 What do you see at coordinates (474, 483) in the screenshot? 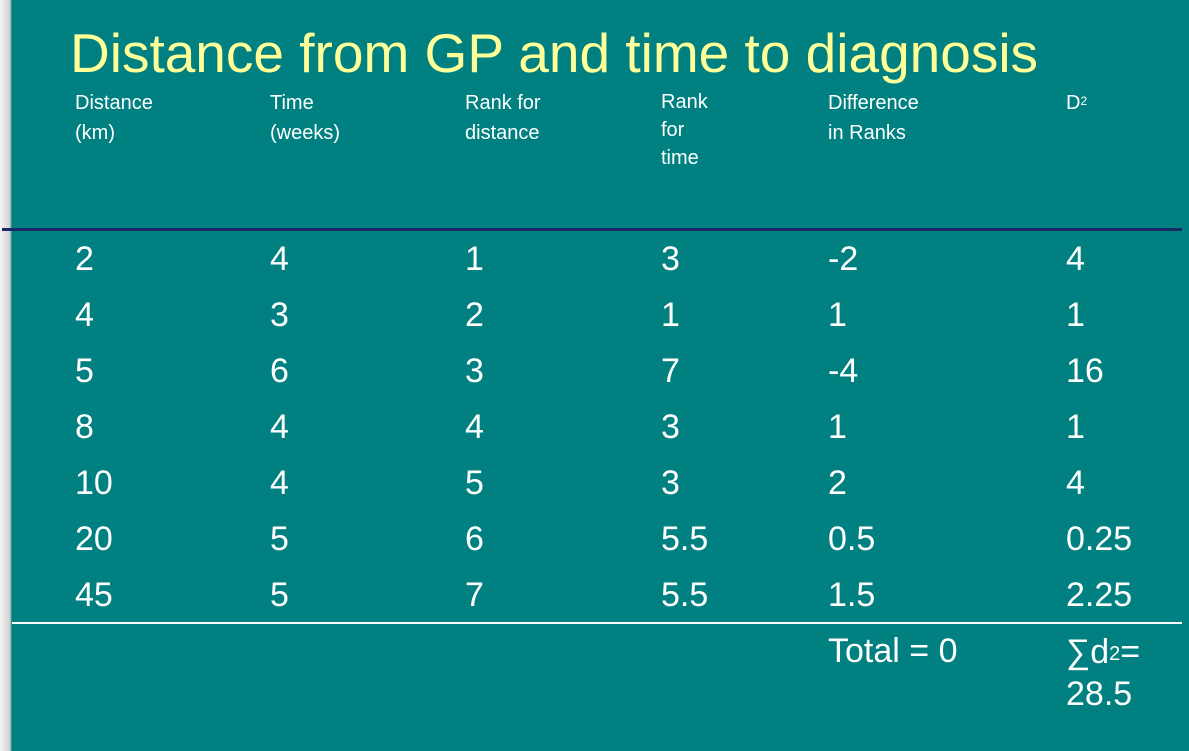
I see `cell-rank-distance: 5` at bounding box center [474, 483].